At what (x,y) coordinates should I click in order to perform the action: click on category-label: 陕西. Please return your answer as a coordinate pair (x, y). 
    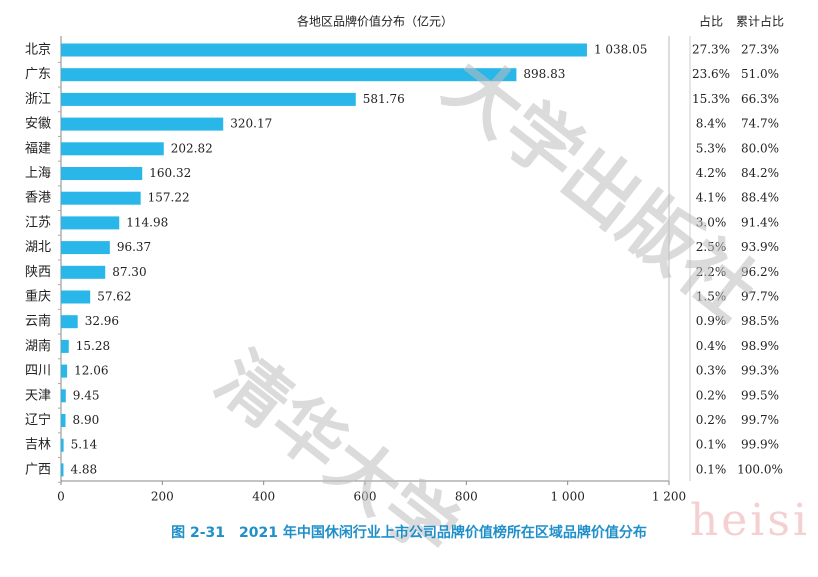
    Looking at the image, I should click on (38, 272).